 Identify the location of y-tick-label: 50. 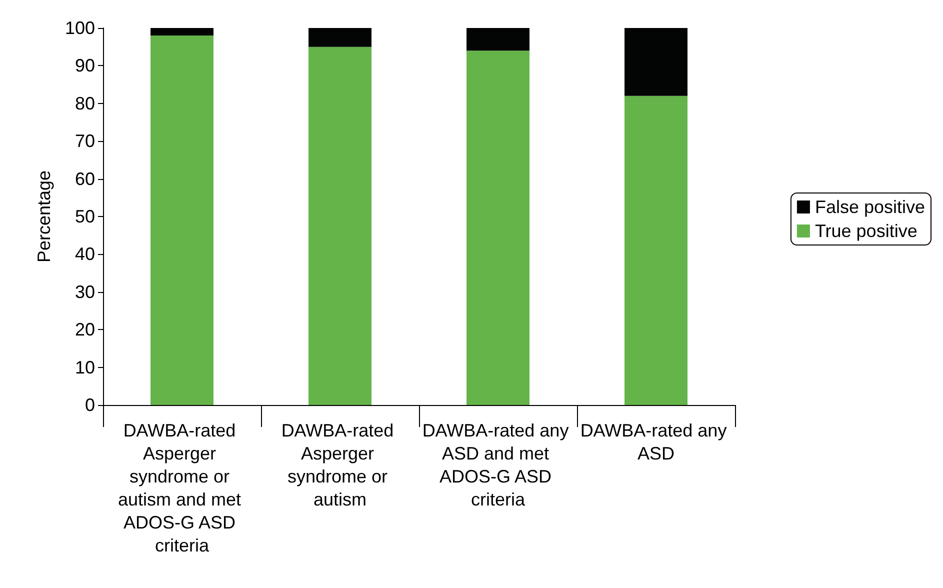
(84, 216).